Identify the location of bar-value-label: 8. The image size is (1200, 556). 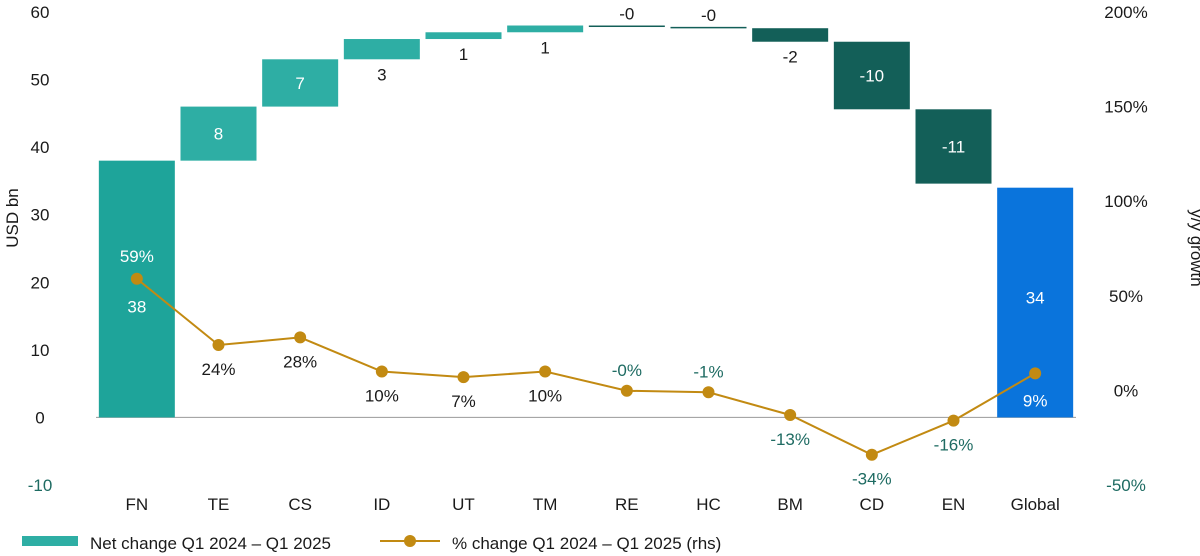
(218, 134).